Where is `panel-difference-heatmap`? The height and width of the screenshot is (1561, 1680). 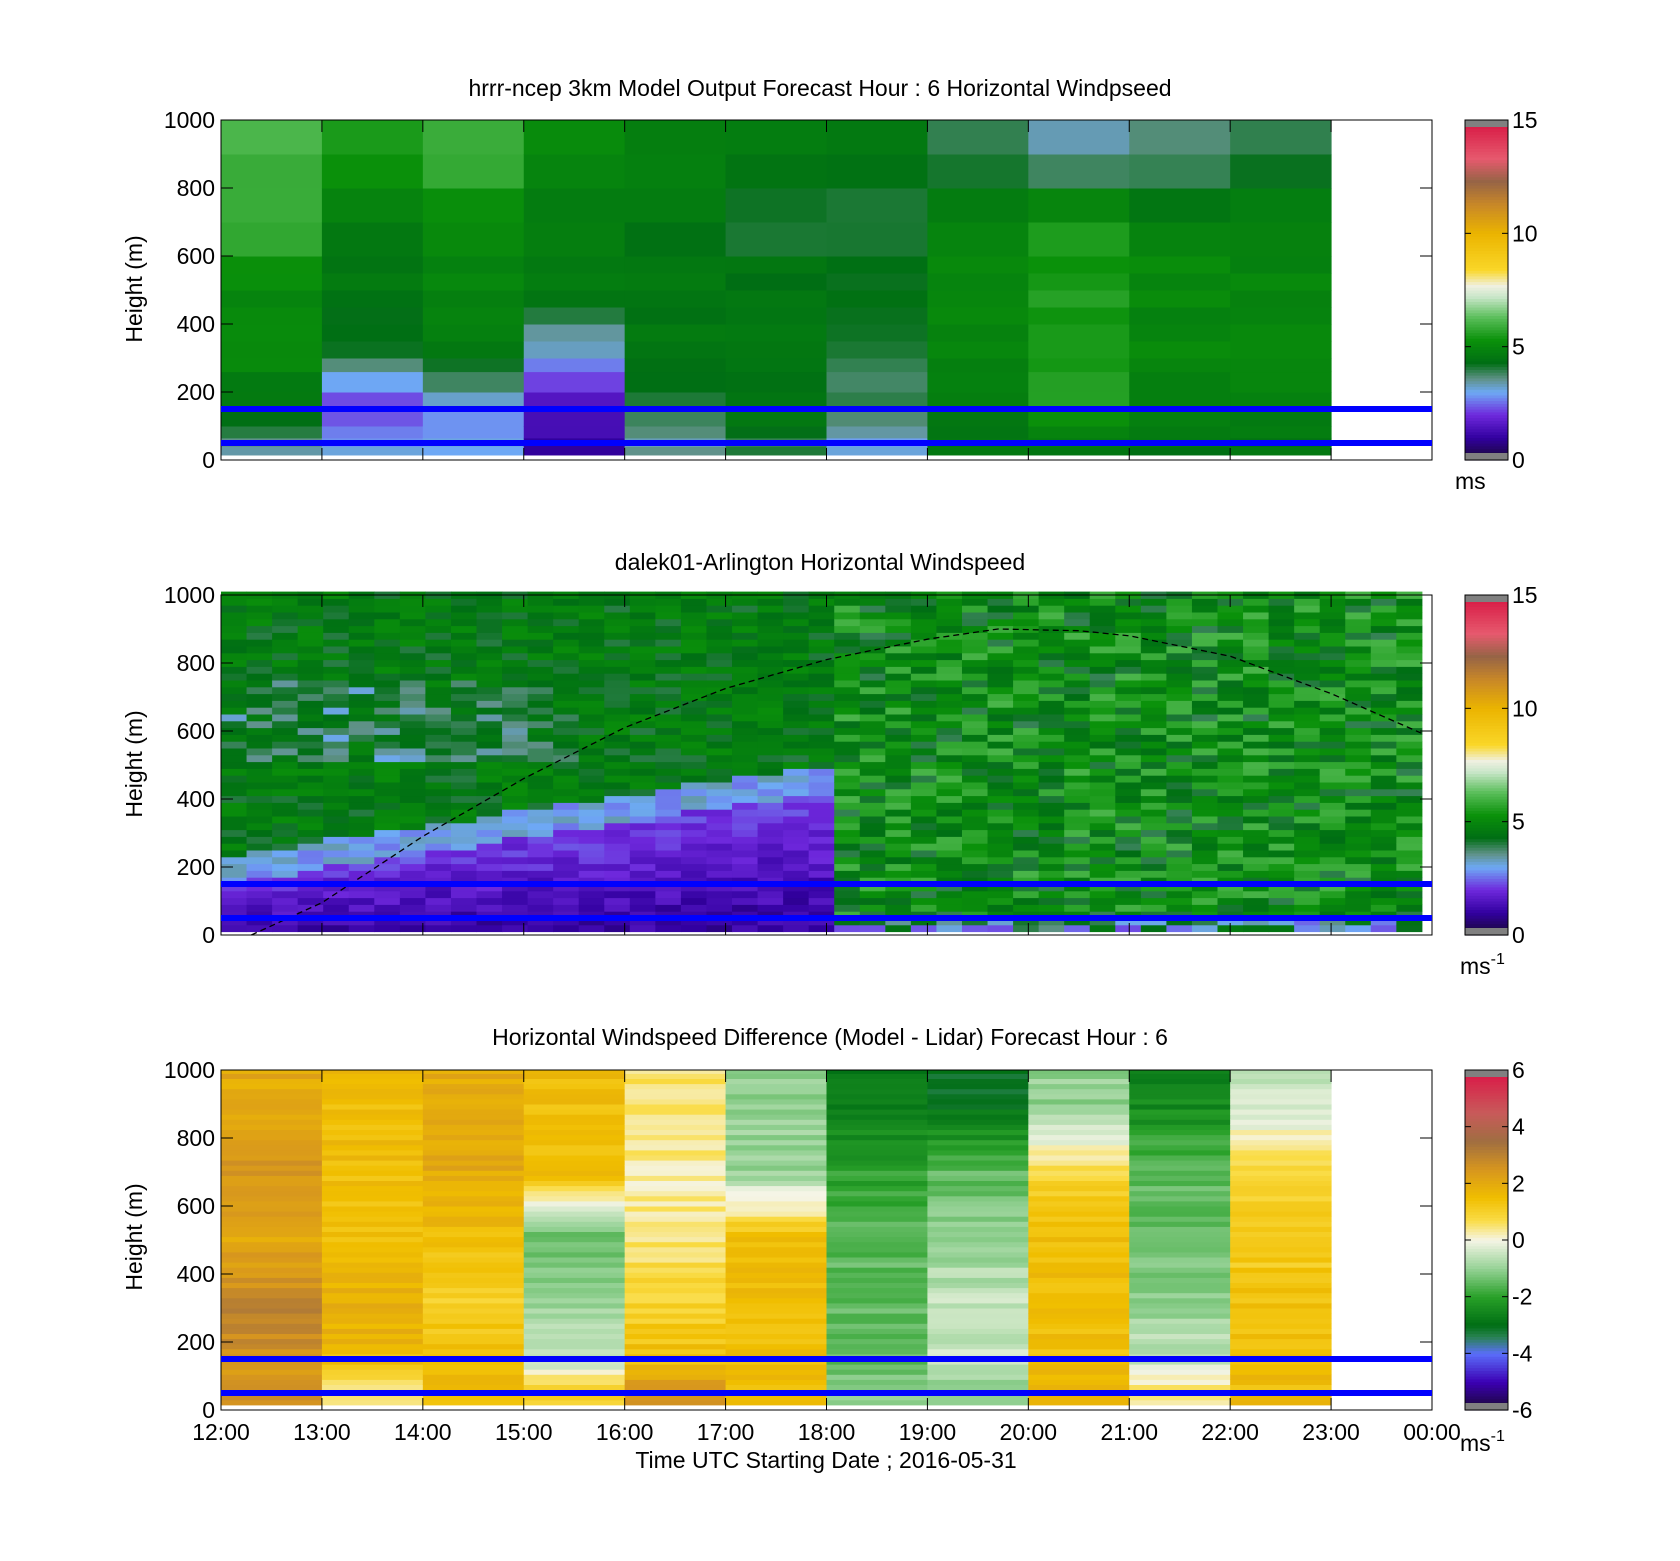 panel-difference-heatmap is located at coordinates (776, 1238).